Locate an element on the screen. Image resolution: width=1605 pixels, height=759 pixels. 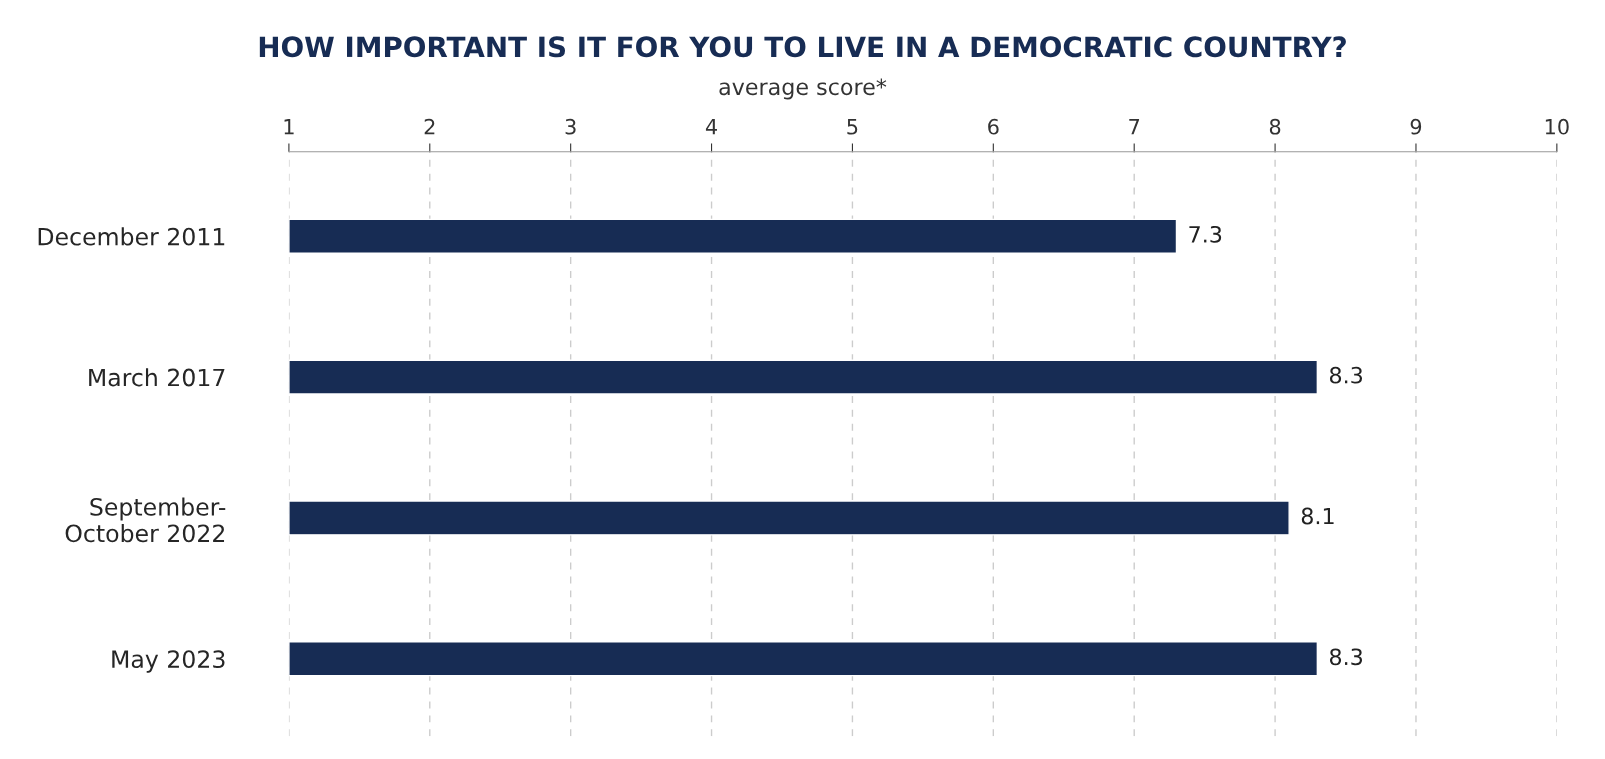
x-tick-label: 10 is located at coordinates (1557, 126).